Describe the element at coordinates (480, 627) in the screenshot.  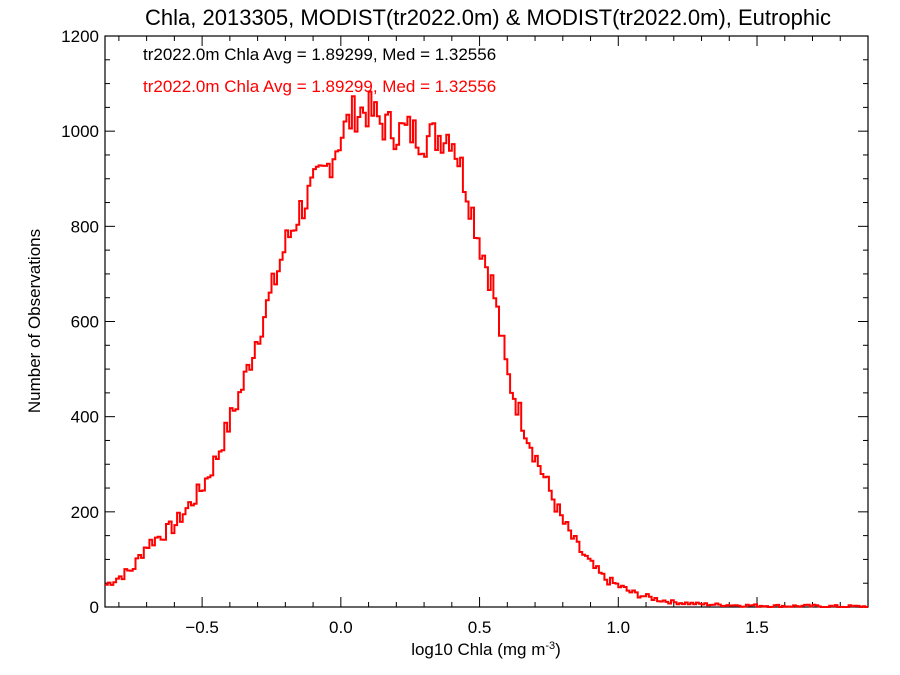
I see `x-tick-label: 0.5` at that location.